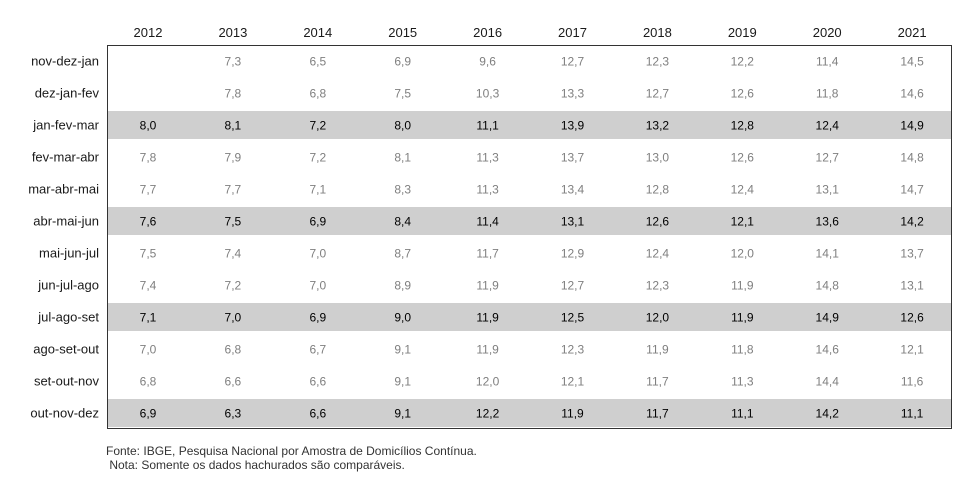 Image resolution: width=960 pixels, height=480 pixels. What do you see at coordinates (402, 94) in the screenshot?
I see `table-cell: 7,5` at bounding box center [402, 94].